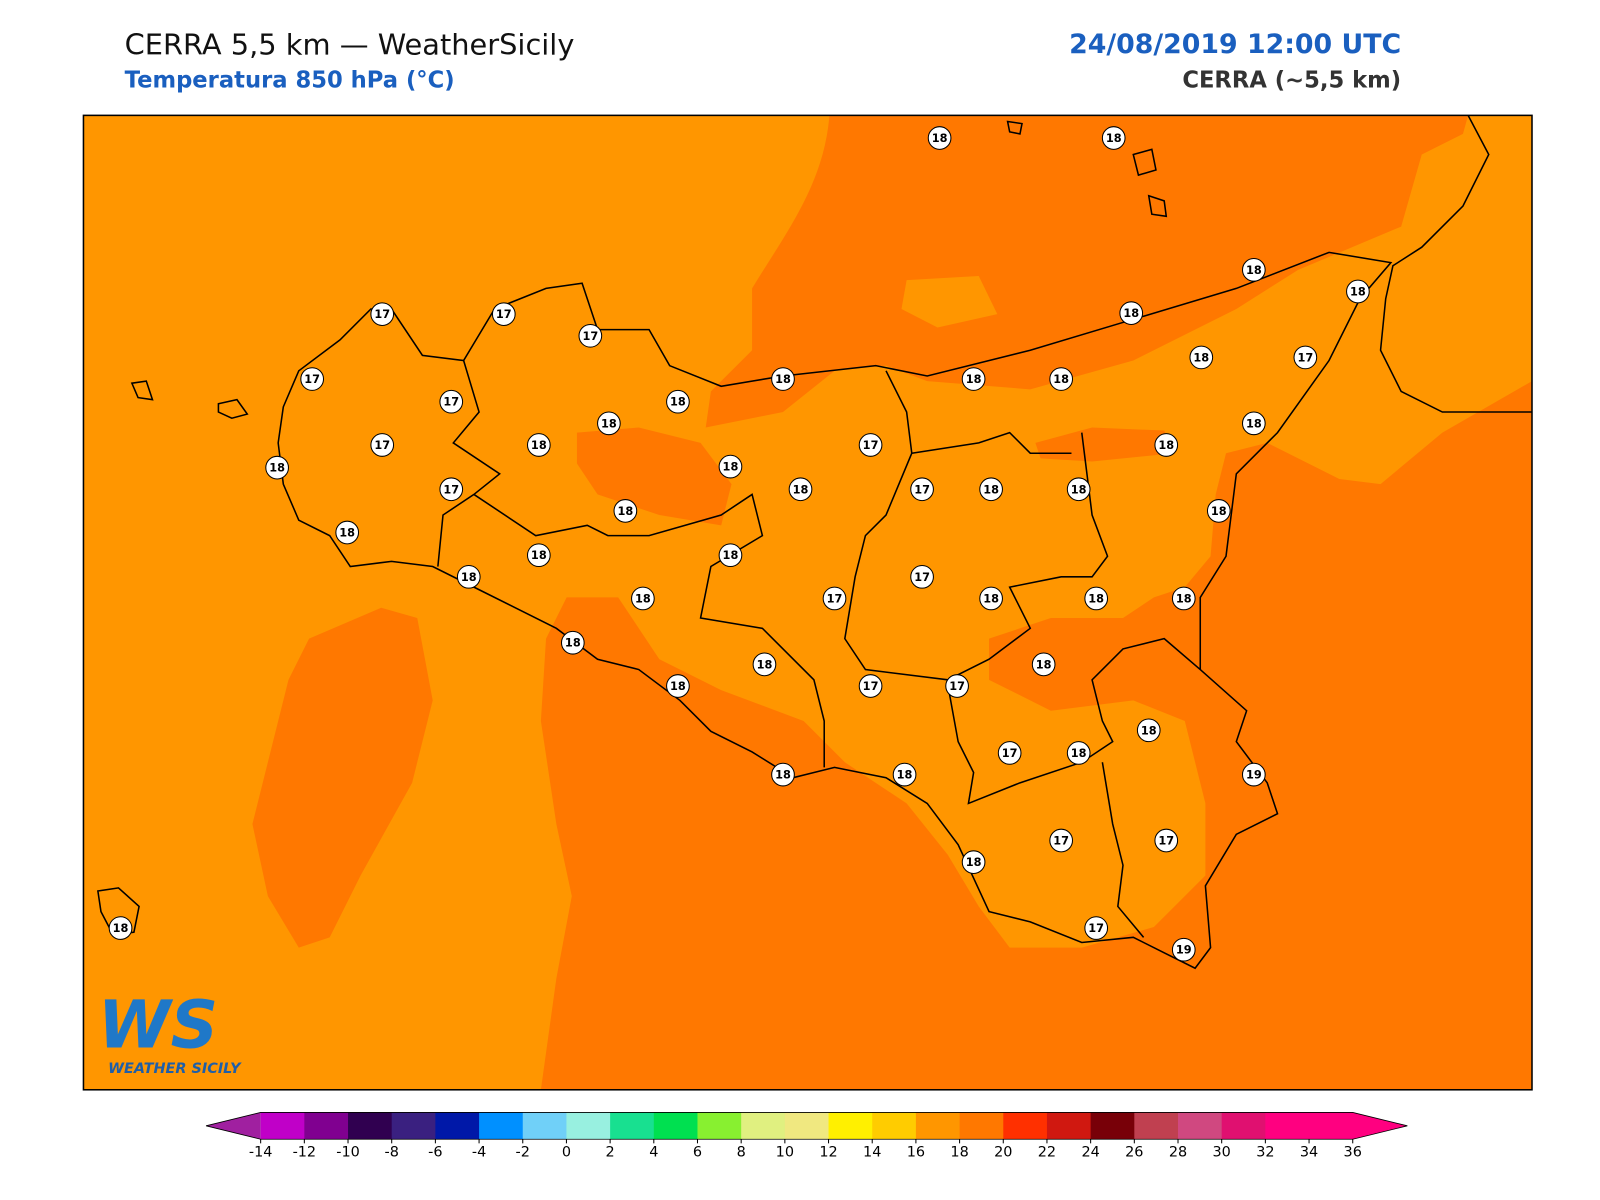 The width and height of the screenshot is (1600, 1200). Describe the element at coordinates (872, 1153) in the screenshot. I see `colorbar-tick-label: 14` at that location.